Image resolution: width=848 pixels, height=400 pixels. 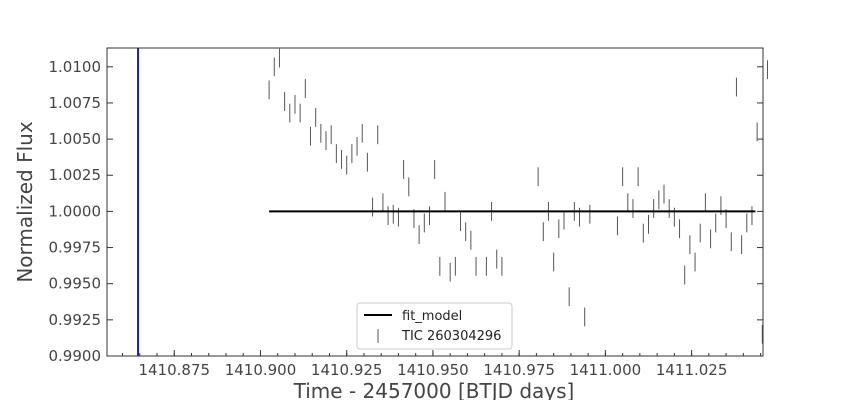 What do you see at coordinates (25, 202) in the screenshot?
I see `y-axis-label: Normalized Flux` at bounding box center [25, 202].